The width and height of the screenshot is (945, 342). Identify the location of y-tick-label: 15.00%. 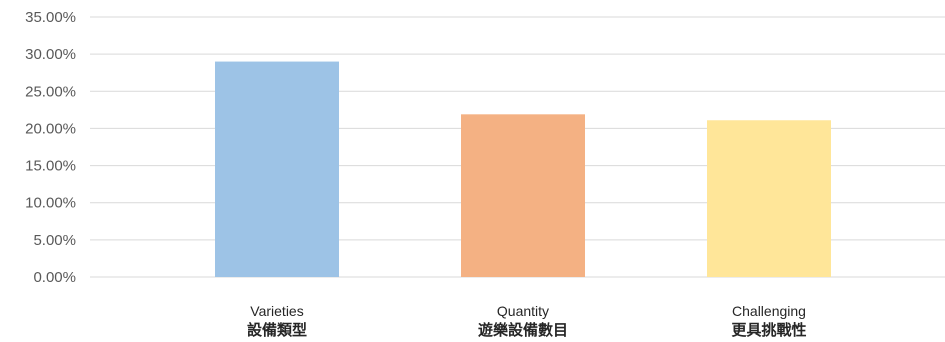
(50, 166).